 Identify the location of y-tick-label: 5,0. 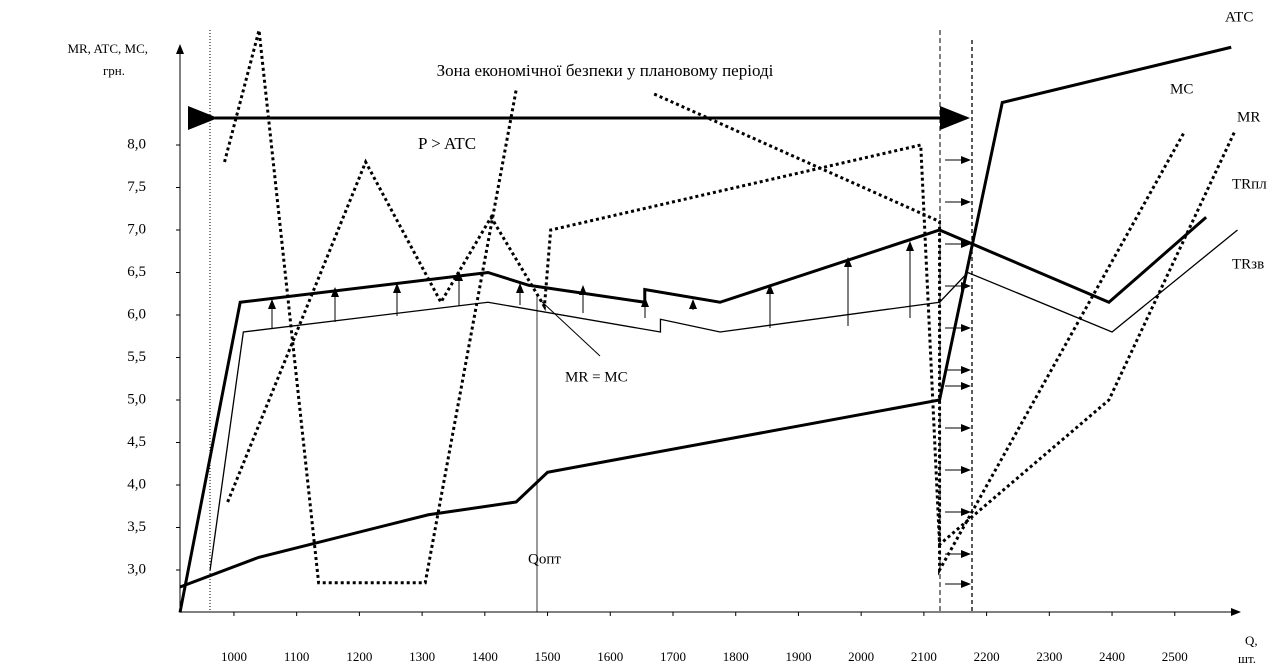
(136, 399).